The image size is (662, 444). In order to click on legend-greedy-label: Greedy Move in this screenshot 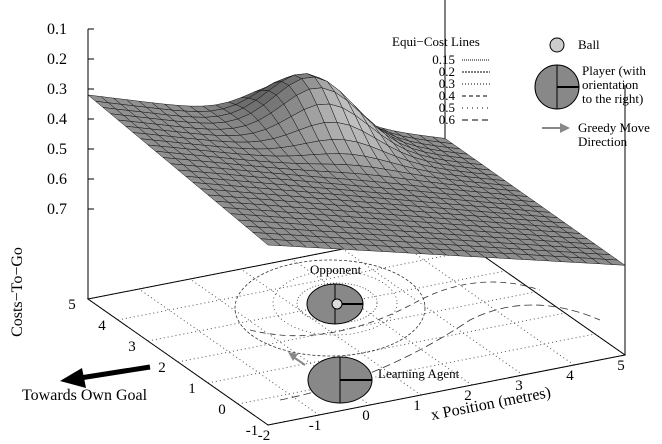, I will do `click(614, 127)`.